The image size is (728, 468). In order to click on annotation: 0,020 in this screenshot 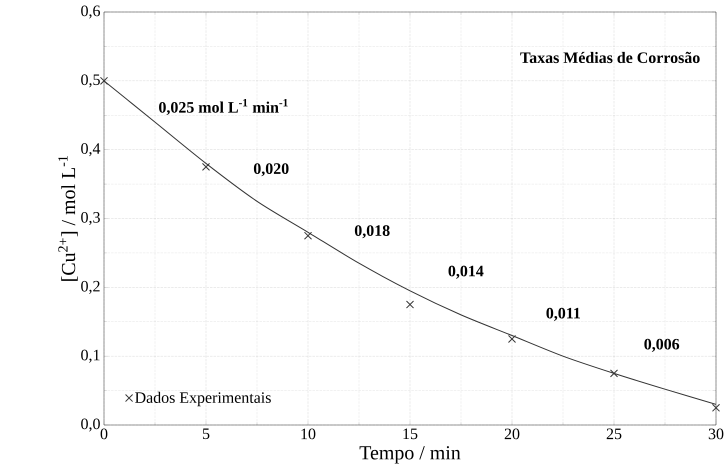, I will do `click(271, 169)`.